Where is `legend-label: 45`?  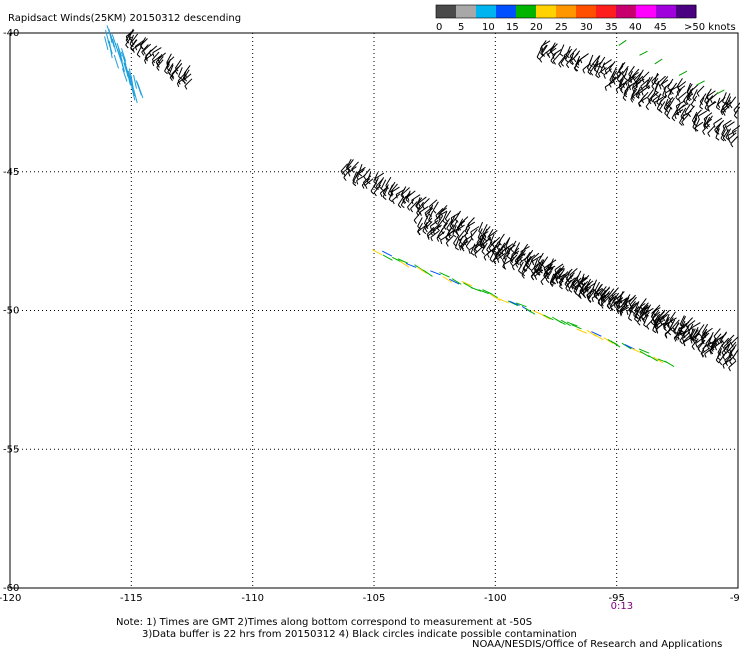
legend-label: 45 is located at coordinates (660, 27).